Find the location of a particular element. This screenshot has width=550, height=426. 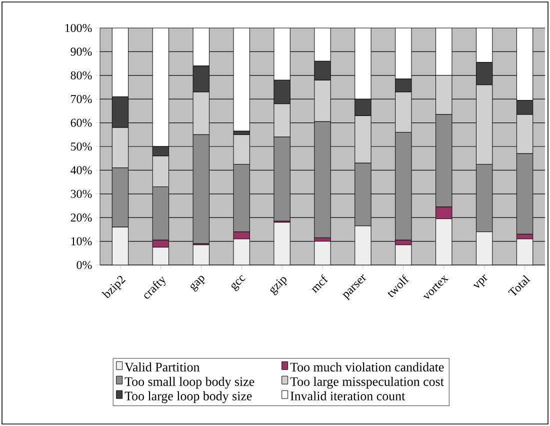

x-tick-label: gzip is located at coordinates (279, 286).